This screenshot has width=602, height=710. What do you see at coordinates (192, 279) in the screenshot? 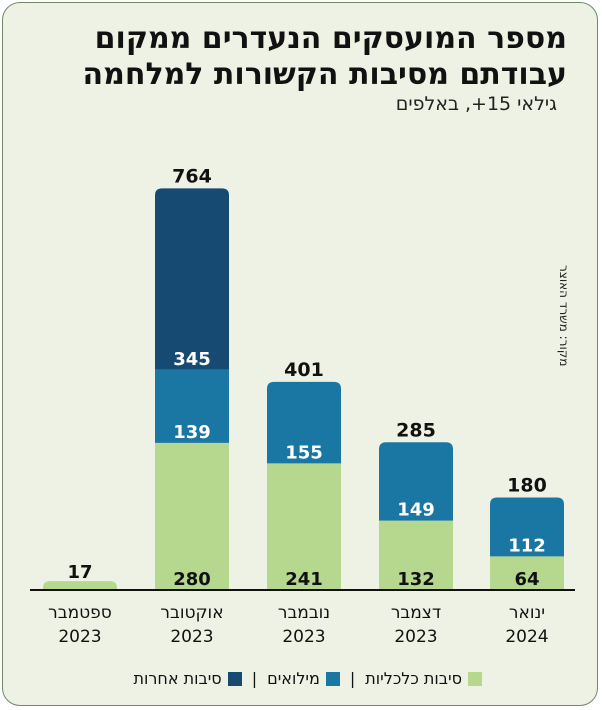
I see `bar-segment-other` at bounding box center [192, 279].